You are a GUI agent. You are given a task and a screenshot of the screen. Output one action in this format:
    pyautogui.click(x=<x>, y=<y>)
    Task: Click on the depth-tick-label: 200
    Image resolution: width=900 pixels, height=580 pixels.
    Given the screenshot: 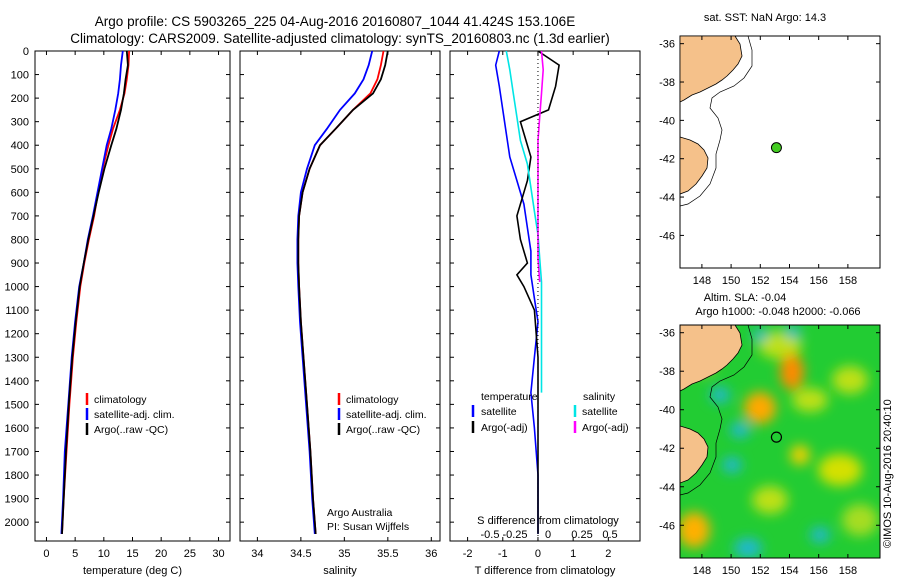 What is the action you would take?
    pyautogui.click(x=20, y=99)
    